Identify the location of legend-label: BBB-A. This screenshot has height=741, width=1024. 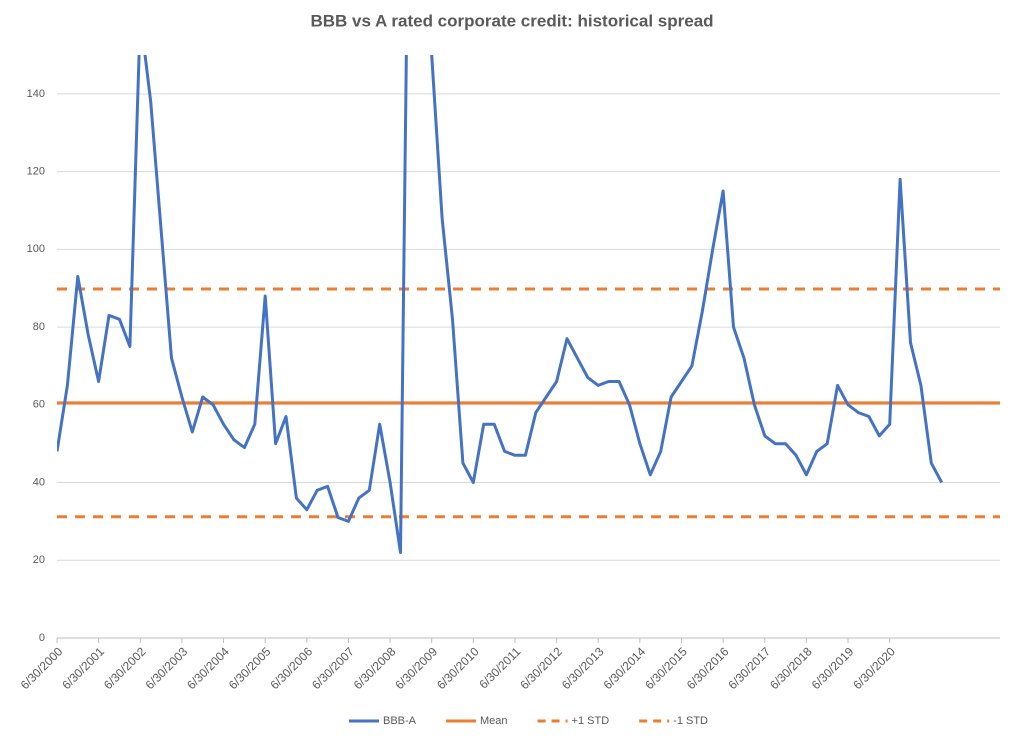
(400, 721).